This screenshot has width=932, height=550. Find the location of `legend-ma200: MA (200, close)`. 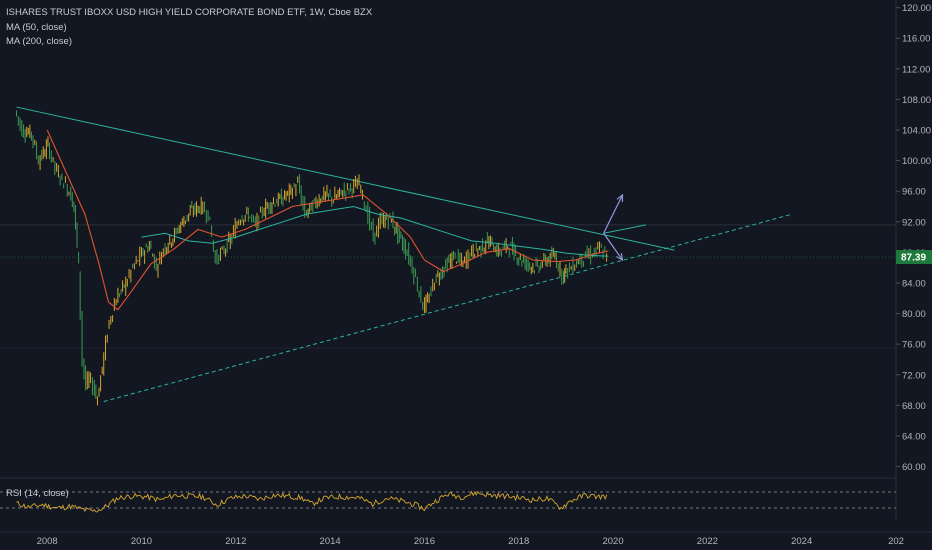

legend-ma200: MA (200, close) is located at coordinates (39, 41).